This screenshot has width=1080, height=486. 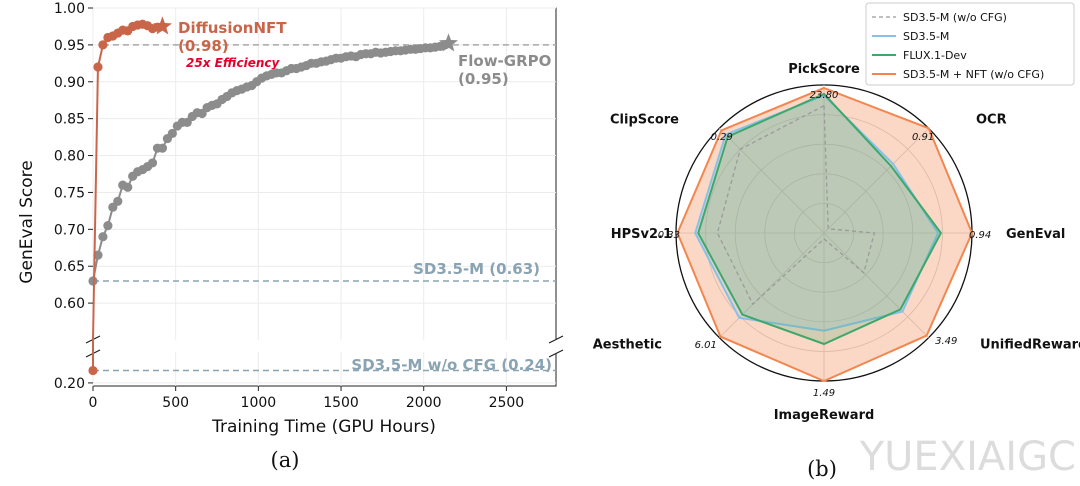 I want to click on nft-series-name: DiffusionNFT, so click(x=232, y=28).